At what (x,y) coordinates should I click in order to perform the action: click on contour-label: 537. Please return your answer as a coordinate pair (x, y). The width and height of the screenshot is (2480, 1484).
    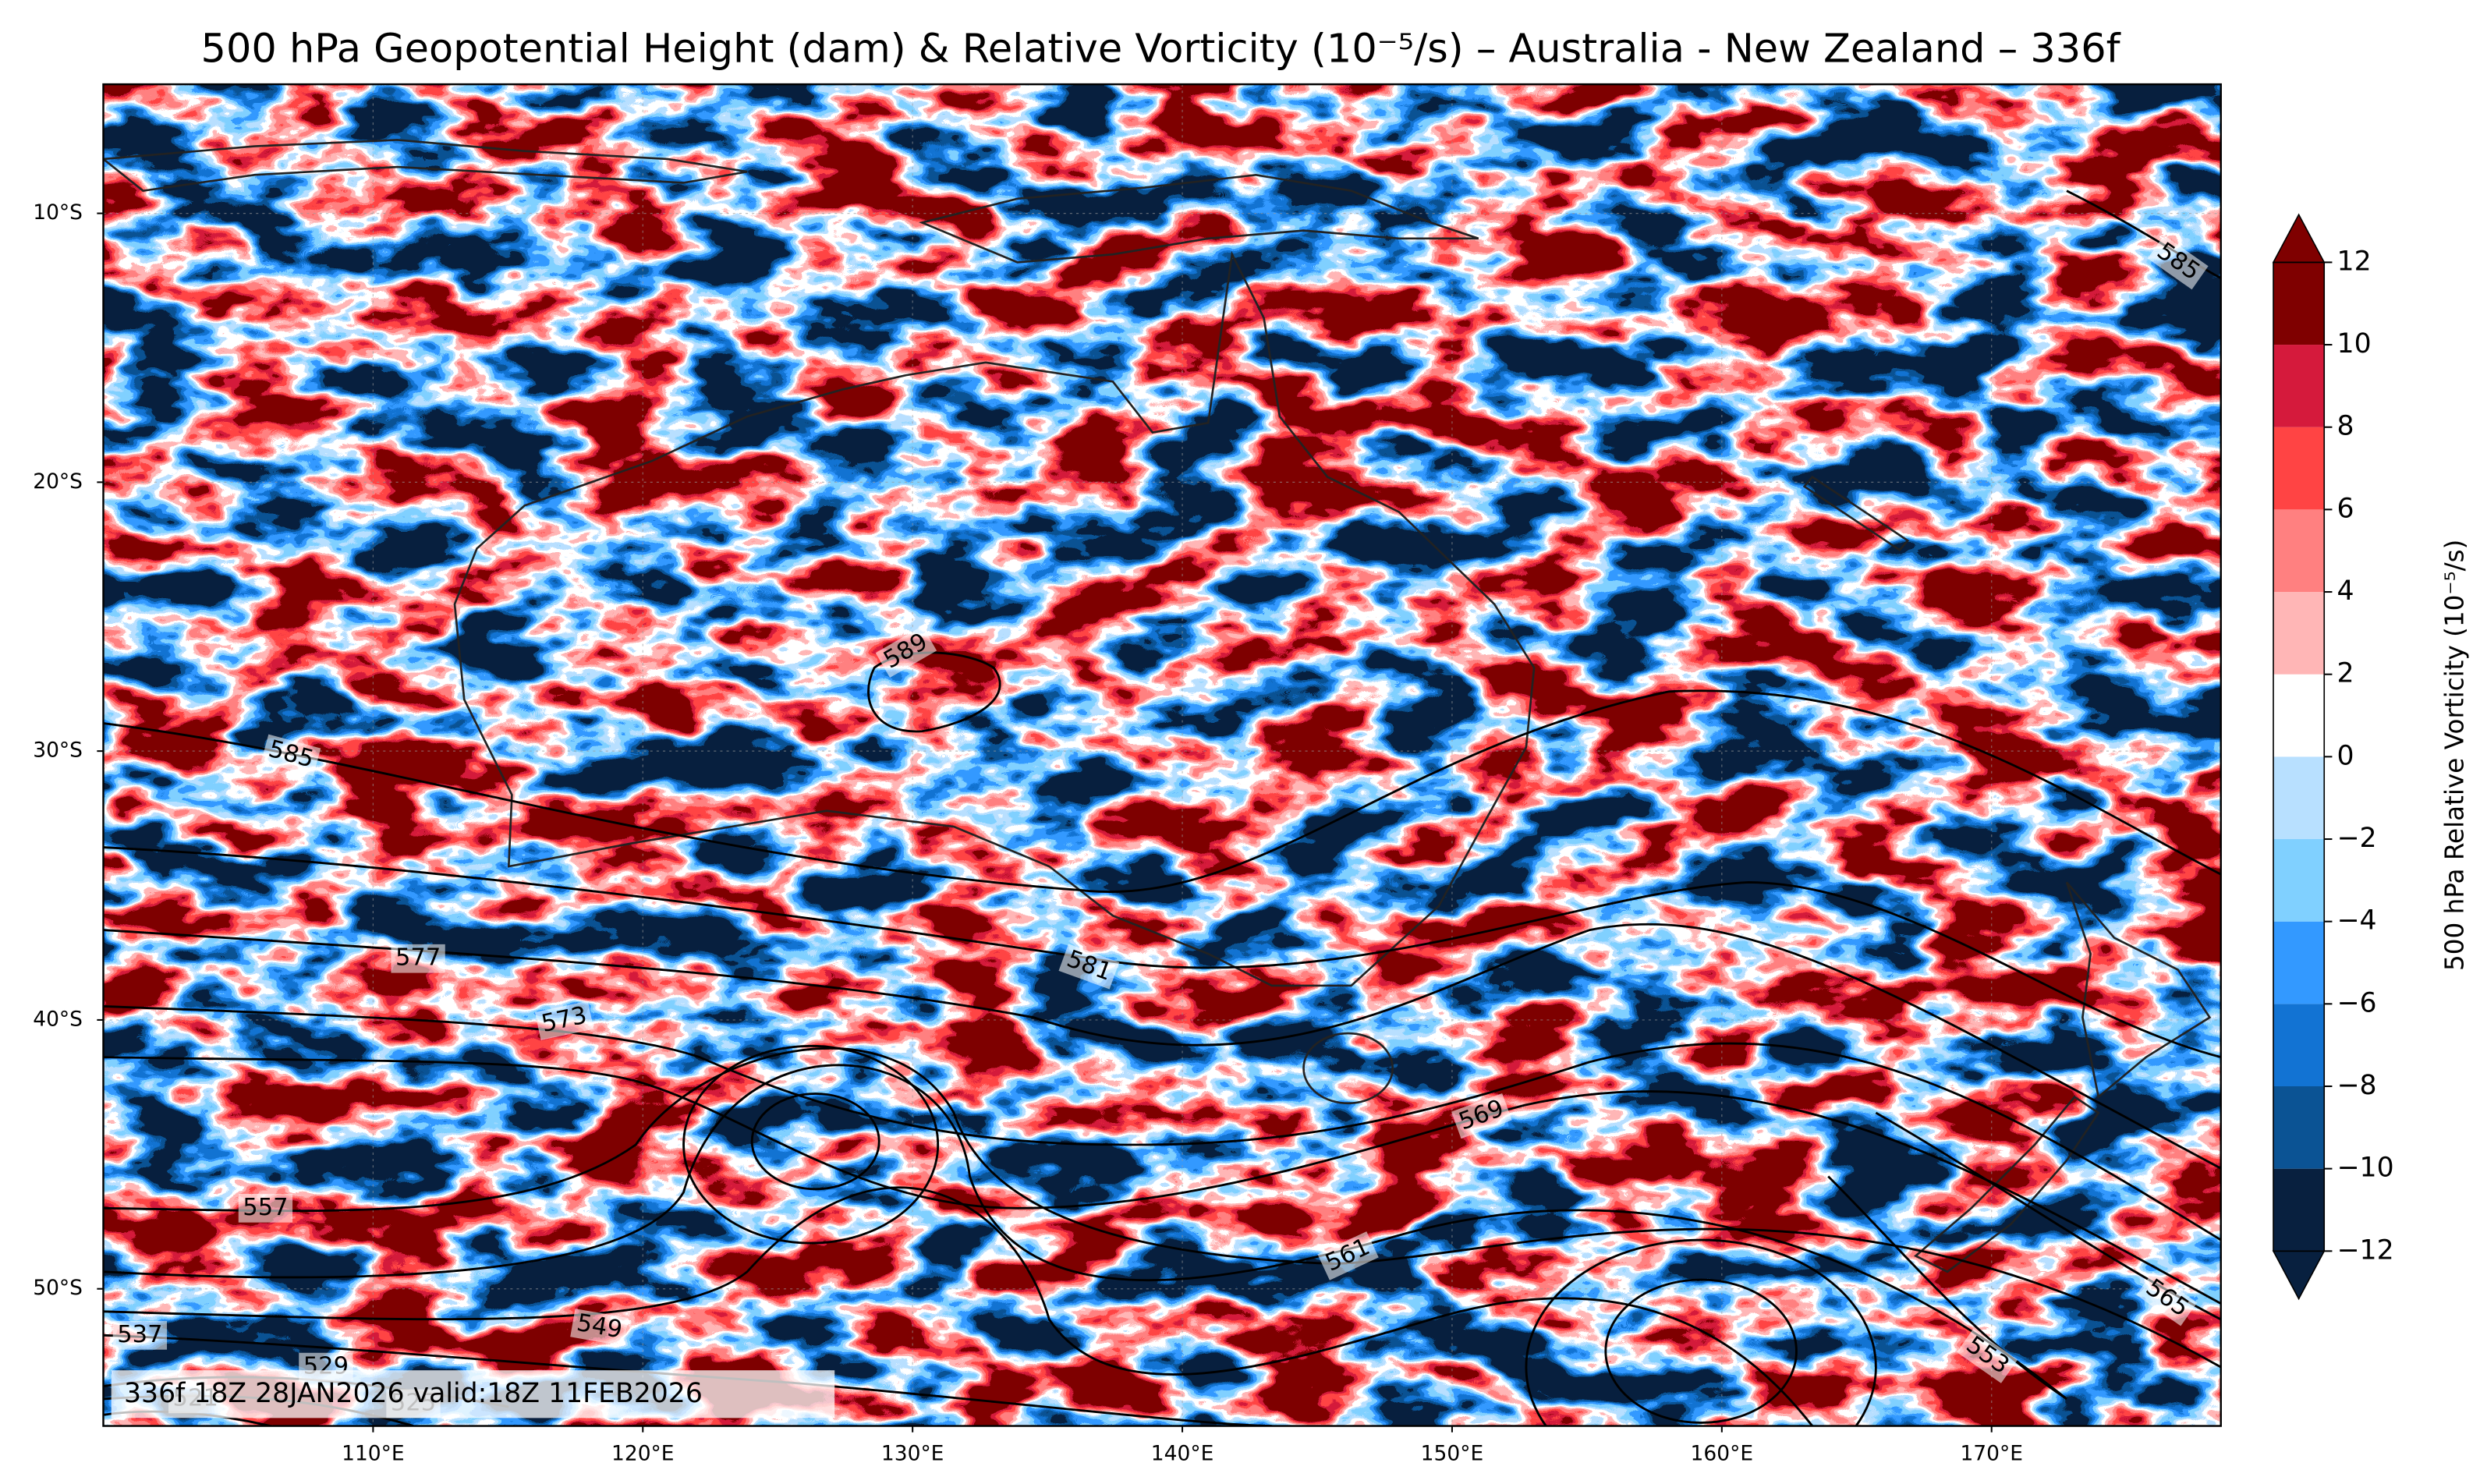
    Looking at the image, I should click on (139, 1334).